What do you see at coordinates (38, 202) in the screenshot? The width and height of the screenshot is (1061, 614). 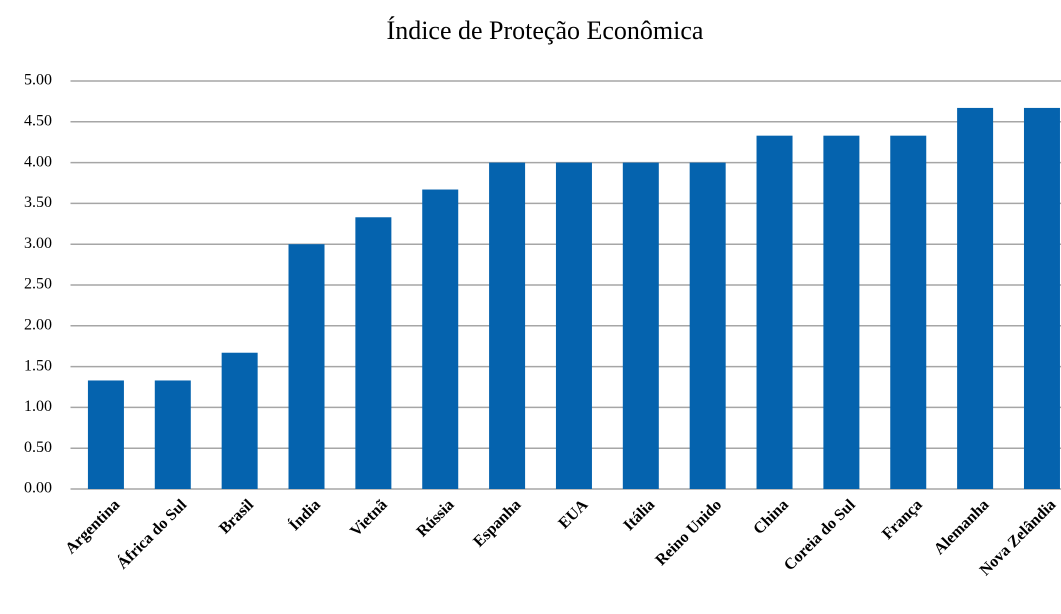 I see `y-tick-label: 3.50` at bounding box center [38, 202].